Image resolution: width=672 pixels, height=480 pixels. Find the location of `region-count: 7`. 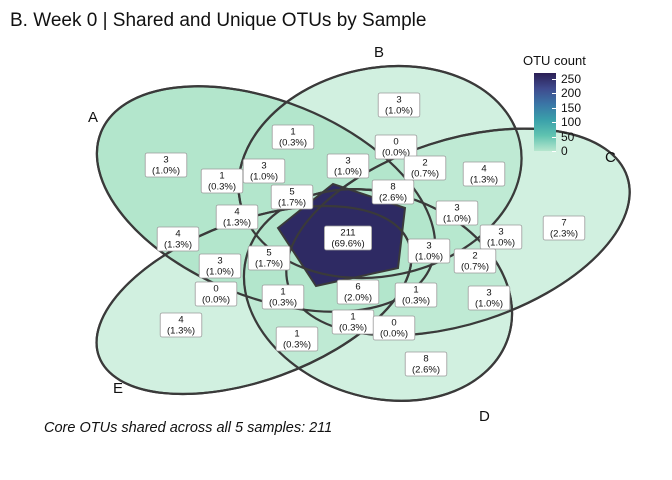

region-count: 7 is located at coordinates (563, 223).